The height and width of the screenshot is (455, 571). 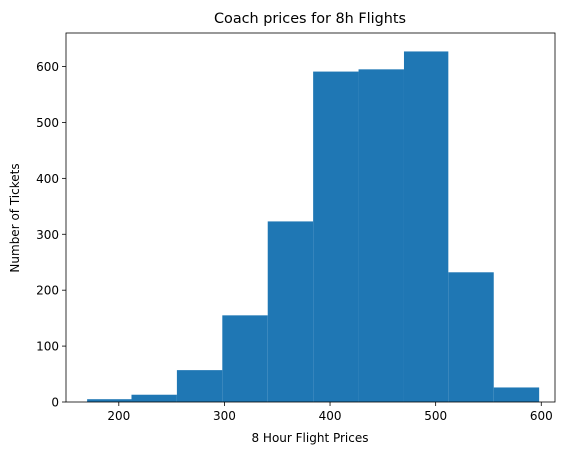 I want to click on y-tick-label: 600, so click(x=47, y=67).